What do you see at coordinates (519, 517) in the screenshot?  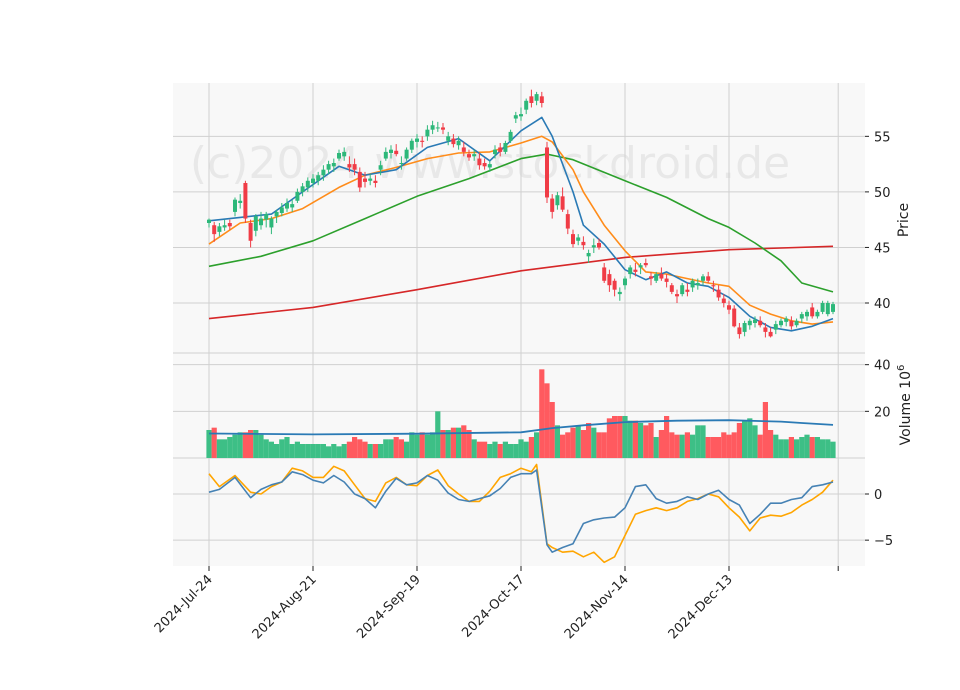 I see `macd-gridlines` at bounding box center [519, 517].